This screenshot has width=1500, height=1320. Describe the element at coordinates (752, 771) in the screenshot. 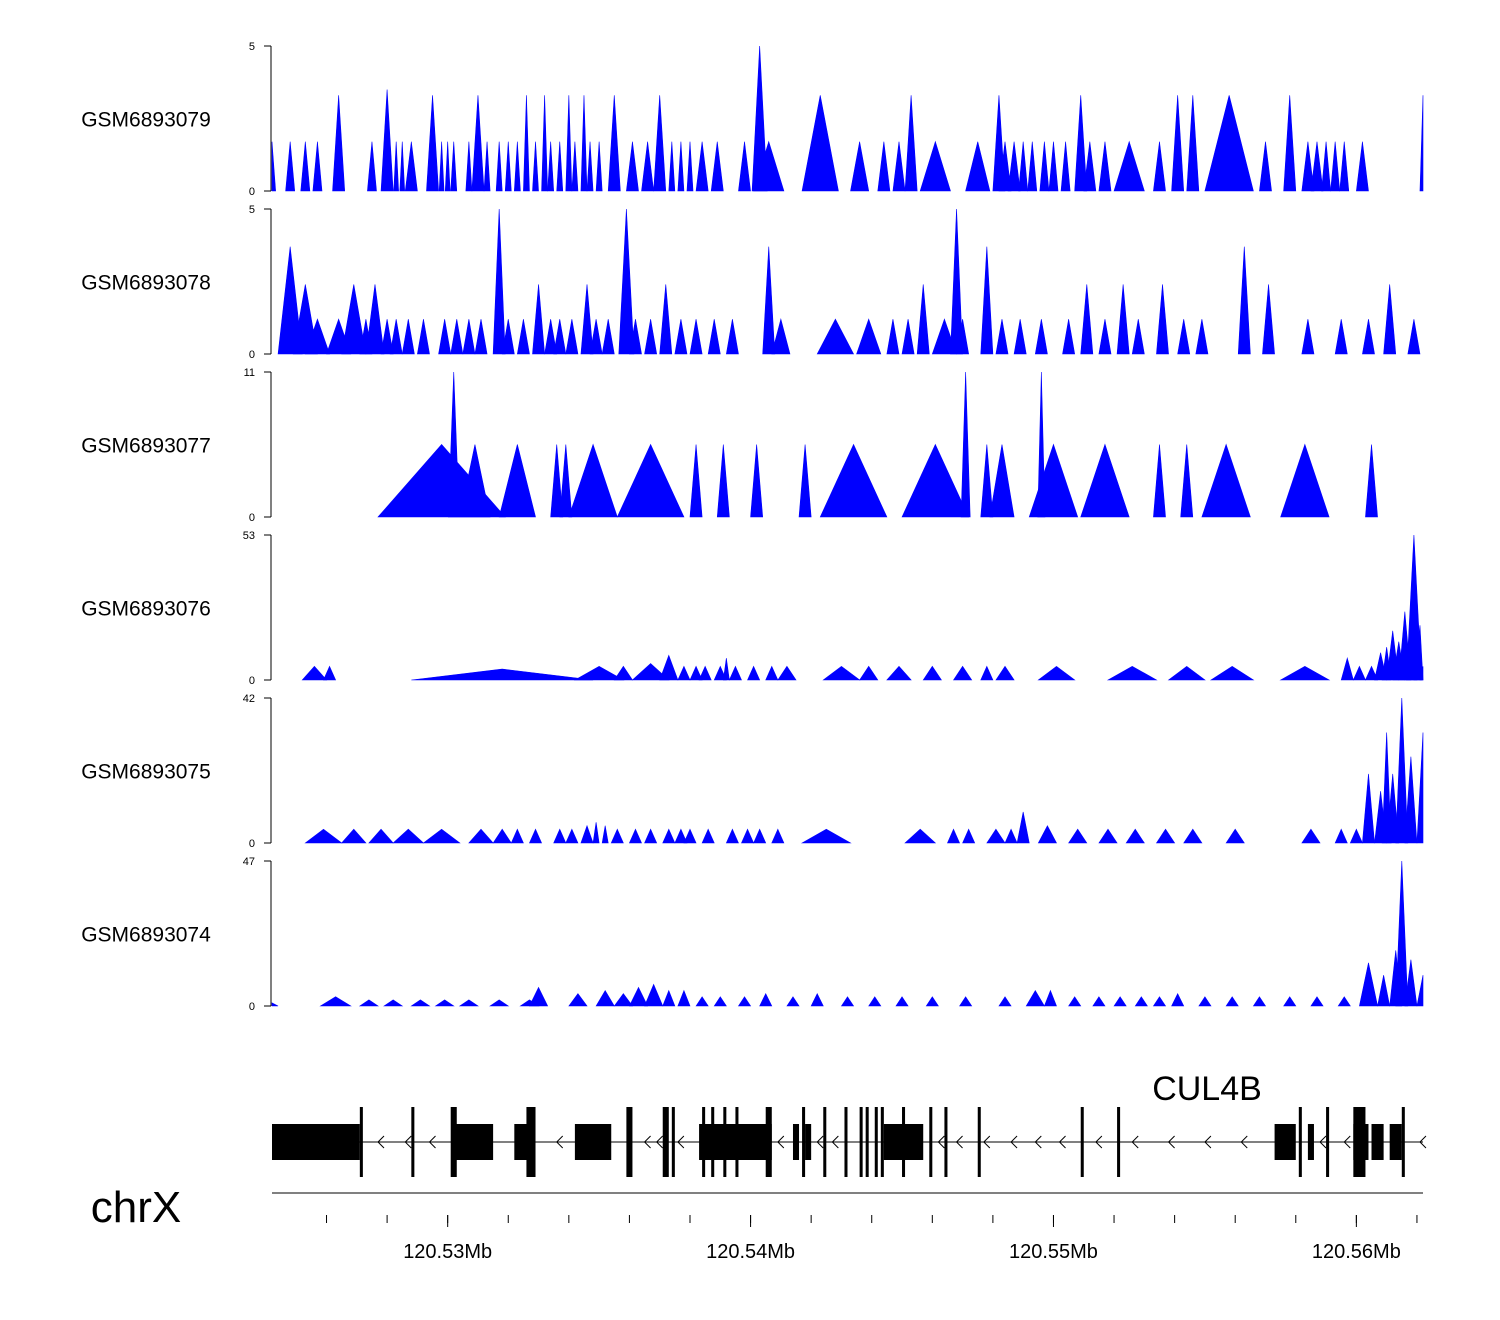

I see `track: GSM6893075 42 0` at that location.